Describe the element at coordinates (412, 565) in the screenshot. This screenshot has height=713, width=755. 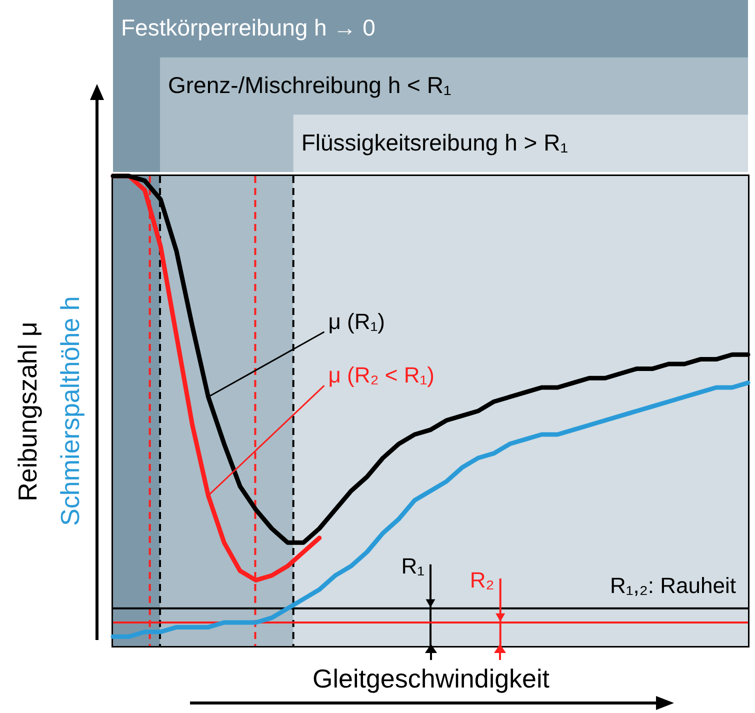
I see `ref-line-label: R₁` at that location.